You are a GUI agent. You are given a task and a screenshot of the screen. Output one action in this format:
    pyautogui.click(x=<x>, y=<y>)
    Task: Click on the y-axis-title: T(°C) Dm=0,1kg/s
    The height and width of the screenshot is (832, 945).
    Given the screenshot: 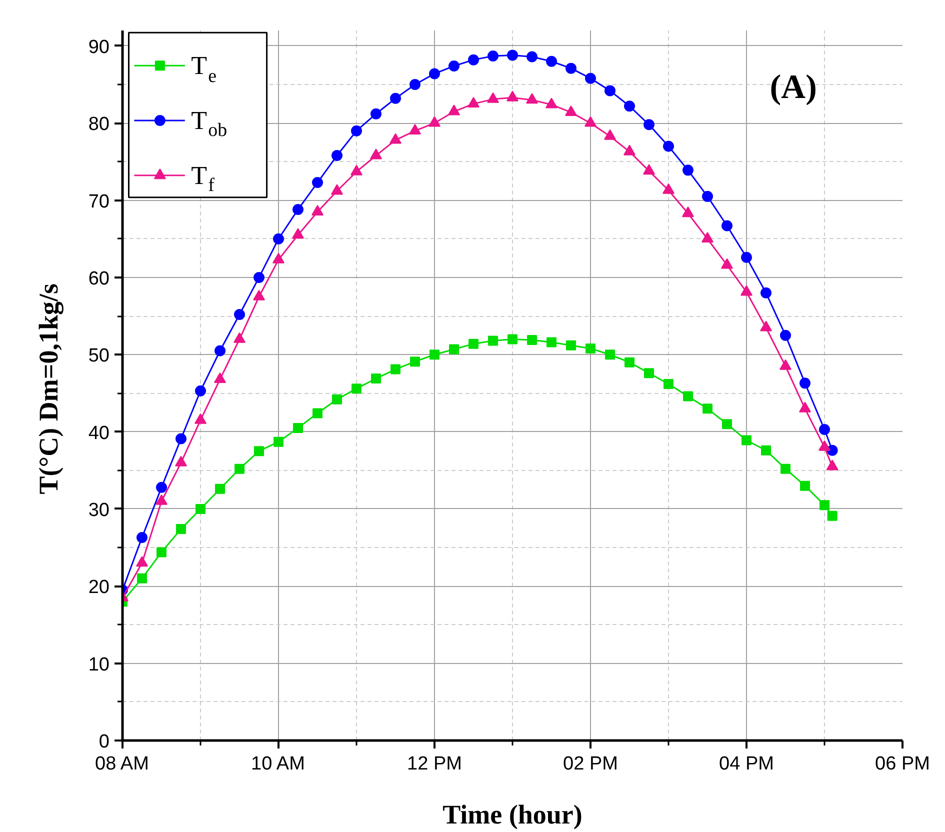 What is the action you would take?
    pyautogui.click(x=48, y=389)
    